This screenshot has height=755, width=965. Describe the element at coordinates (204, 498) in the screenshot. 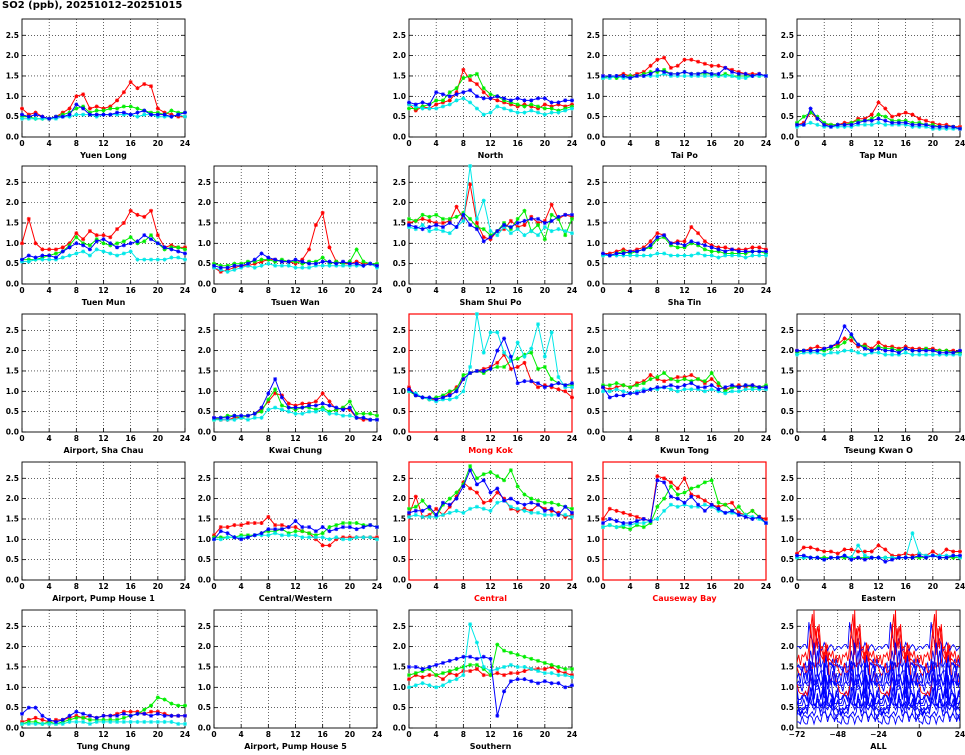

I see `y-tick-label: 2.0` at that location.